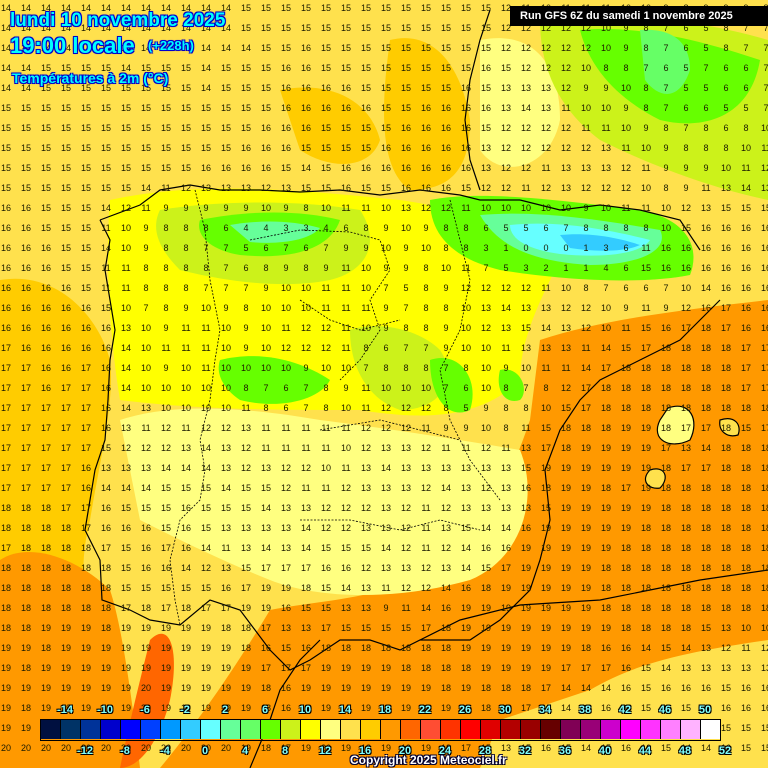 The height and width of the screenshot is (768, 768). What do you see at coordinates (146, 308) in the screenshot?
I see `grid-value: 7` at bounding box center [146, 308].